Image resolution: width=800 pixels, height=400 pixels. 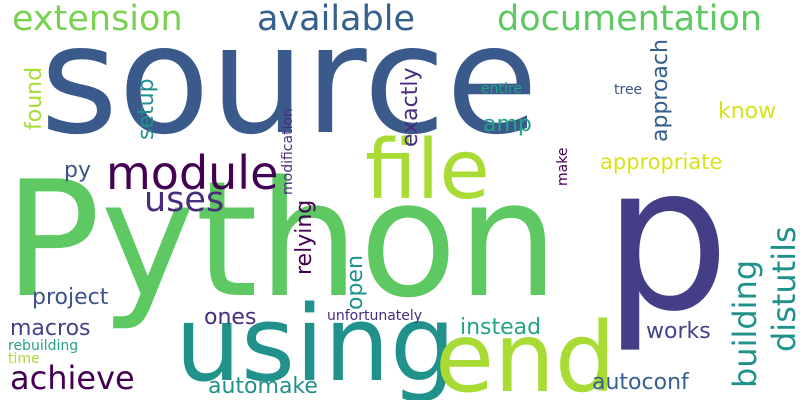 What do you see at coordinates (678, 331) in the screenshot?
I see `word-works: works` at bounding box center [678, 331].